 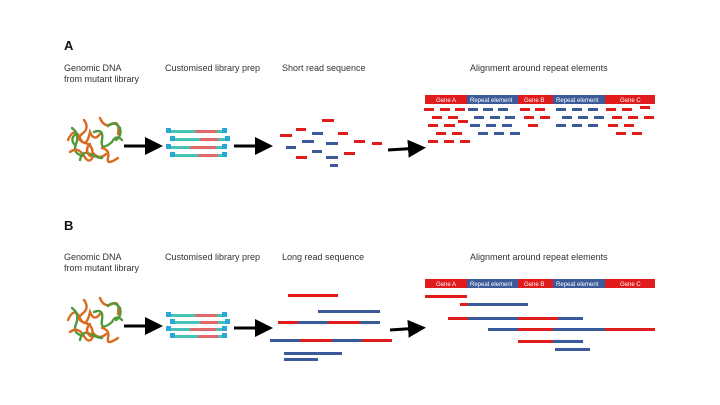 I want to click on panel-a-genomic-dna, so click(x=95, y=140).